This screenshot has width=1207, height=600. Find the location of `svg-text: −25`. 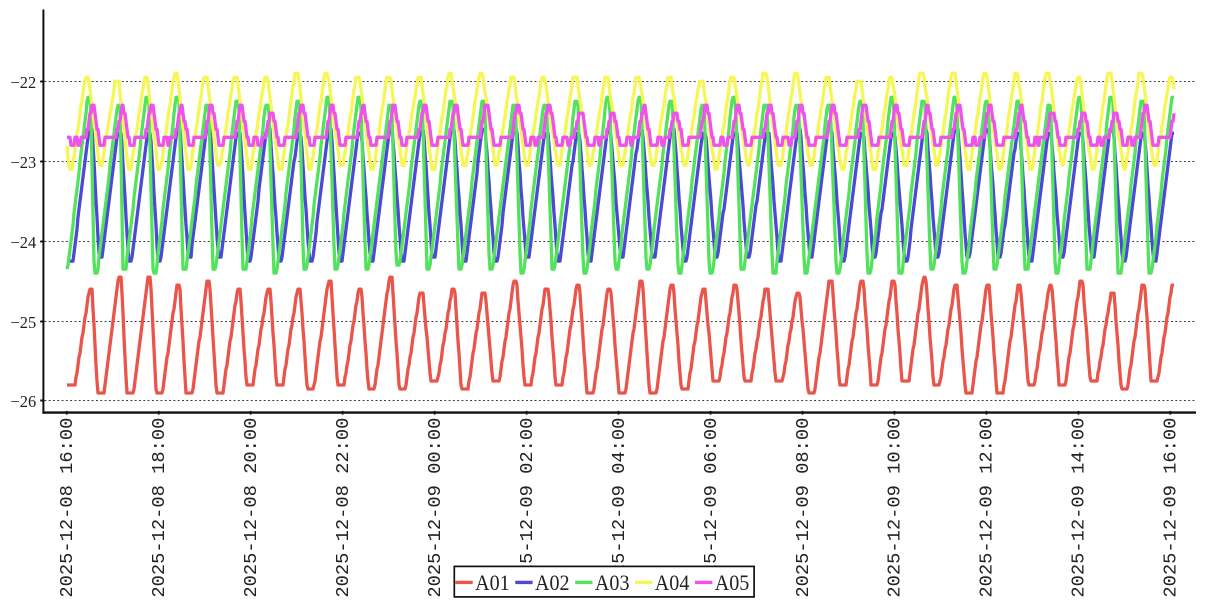

svg-text: −25 is located at coordinates (24, 322).